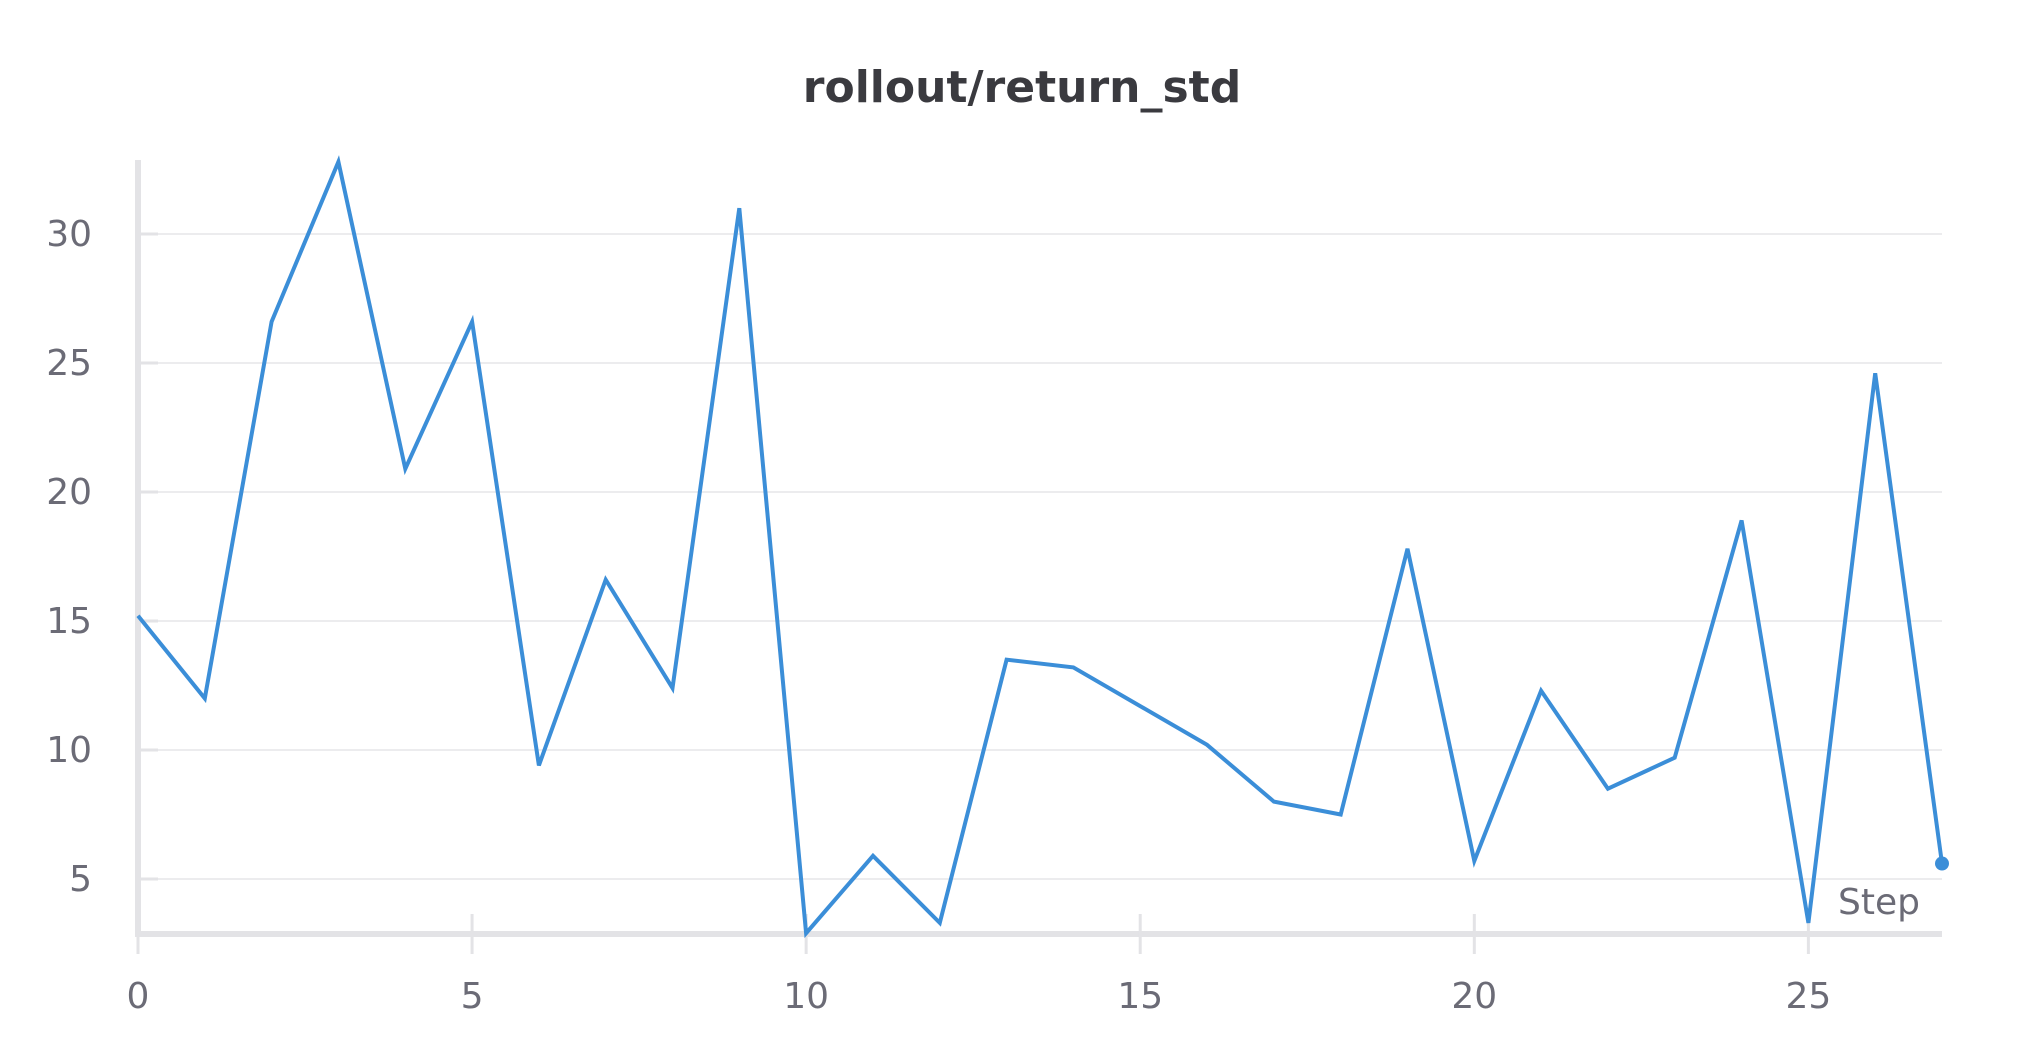 The height and width of the screenshot is (1062, 2022). What do you see at coordinates (1808, 996) in the screenshot?
I see `x-tick-label: 25` at bounding box center [1808, 996].